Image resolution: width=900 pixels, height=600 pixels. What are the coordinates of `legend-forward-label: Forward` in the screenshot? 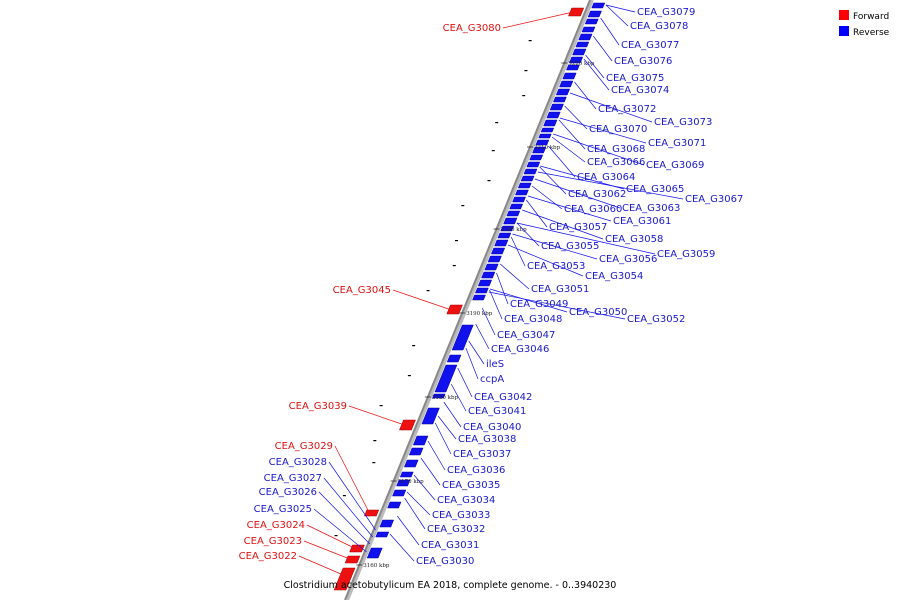 It's located at (871, 17).